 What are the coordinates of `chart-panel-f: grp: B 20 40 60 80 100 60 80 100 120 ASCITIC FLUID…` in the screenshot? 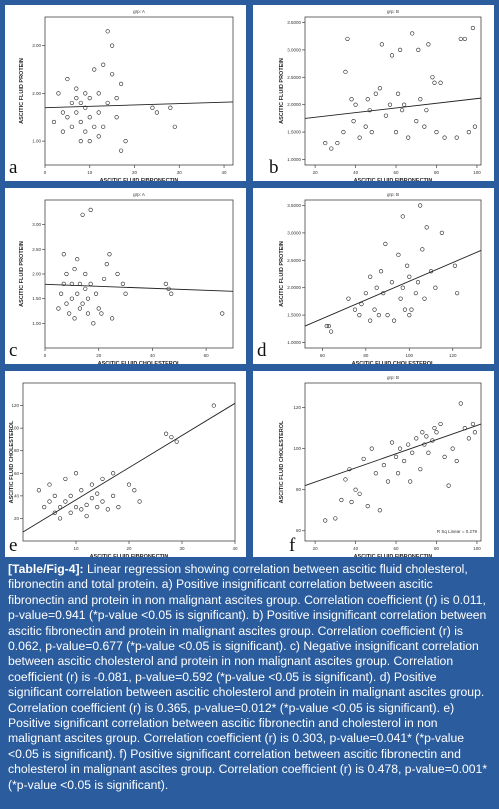 It's located at (373, 464).